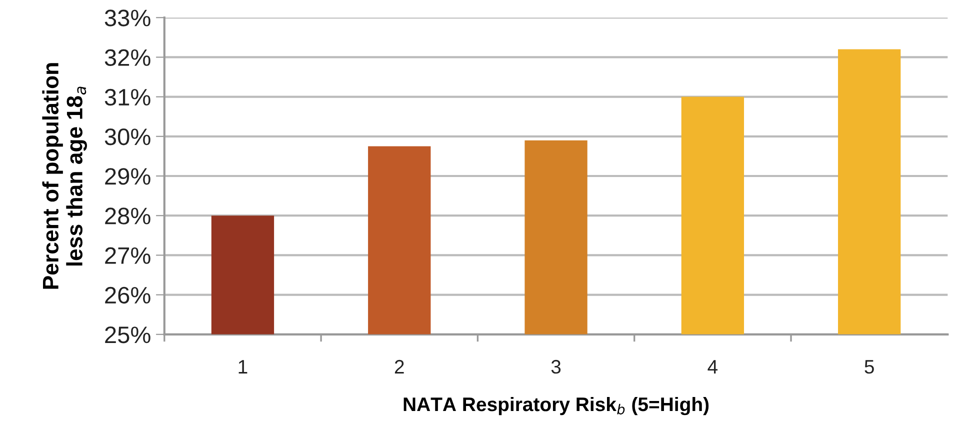  What do you see at coordinates (243, 367) in the screenshot?
I see `x-tick-label: 1` at bounding box center [243, 367].